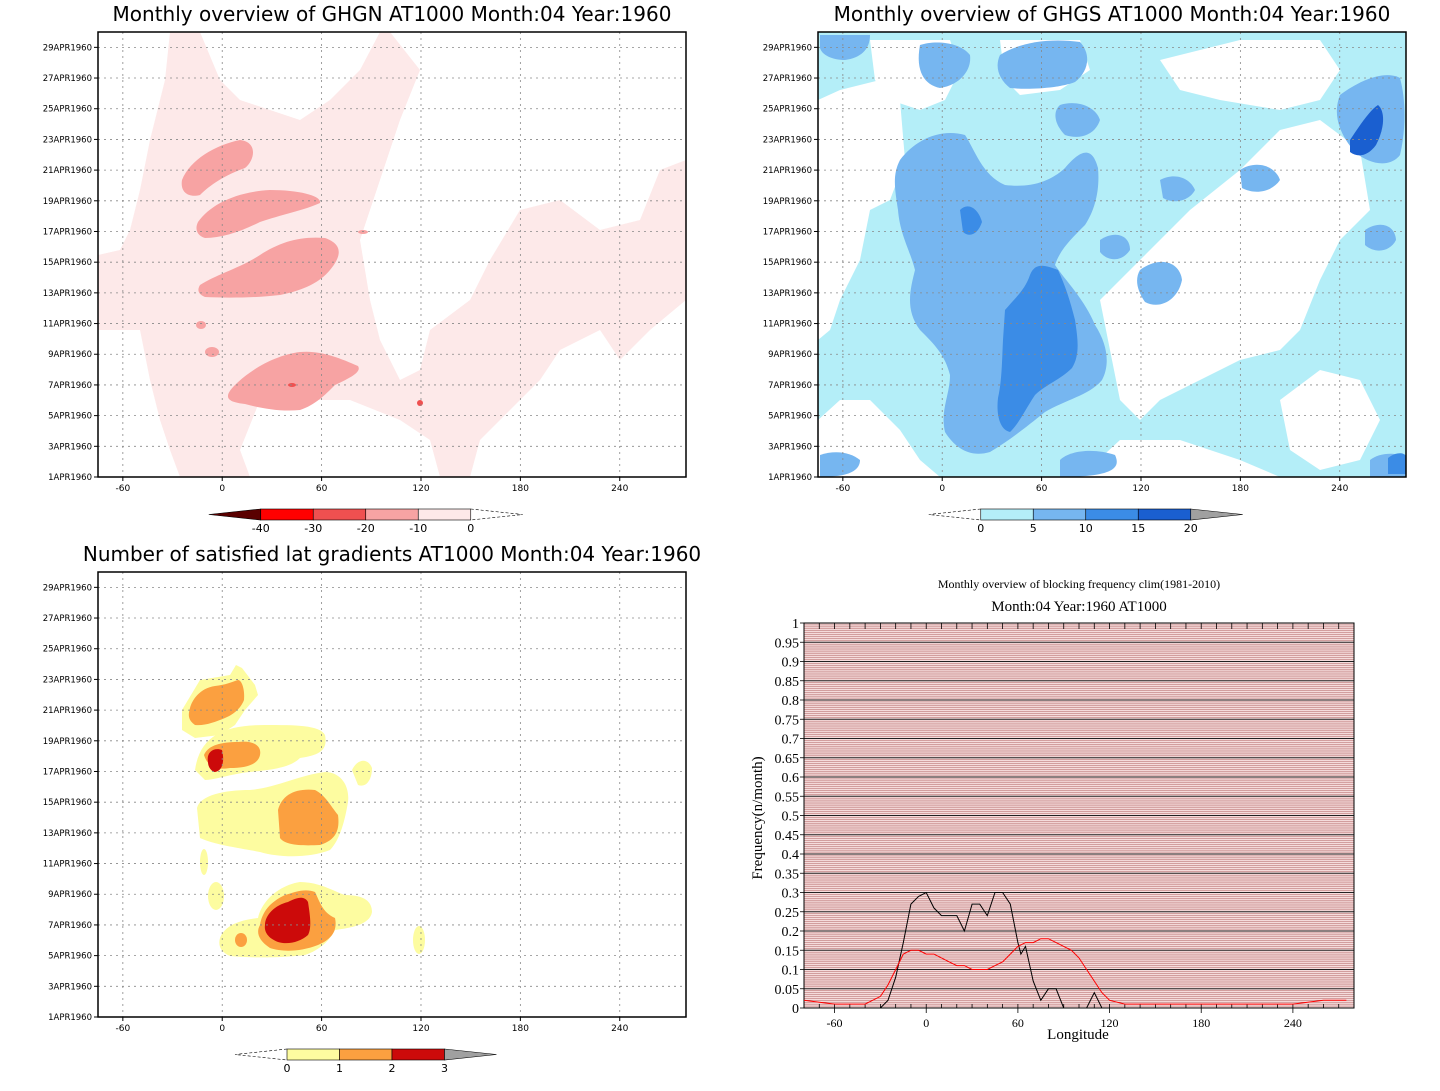  I want to click on ghgn-contour-a, so click(217, 168).